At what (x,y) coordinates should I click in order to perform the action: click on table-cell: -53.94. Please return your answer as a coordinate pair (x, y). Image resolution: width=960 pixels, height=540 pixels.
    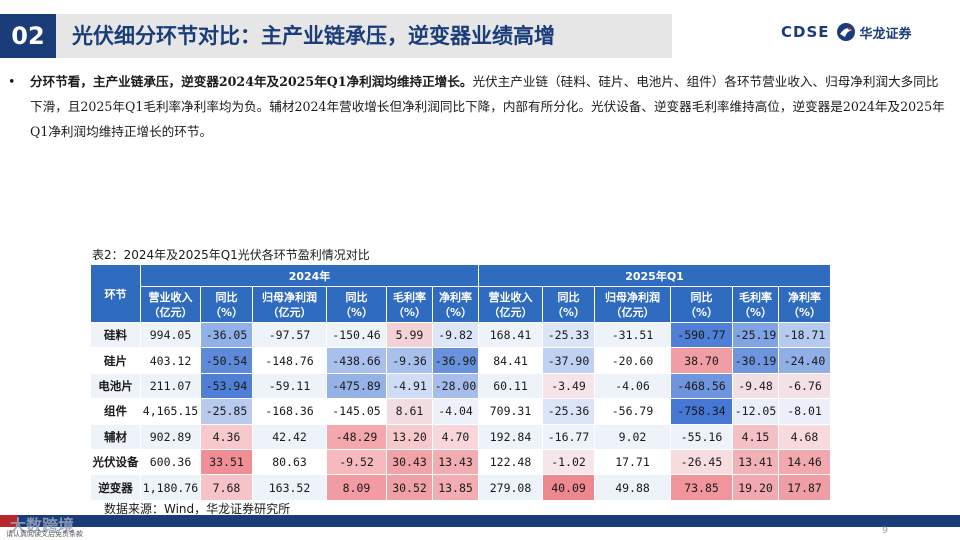
    Looking at the image, I should click on (226, 386).